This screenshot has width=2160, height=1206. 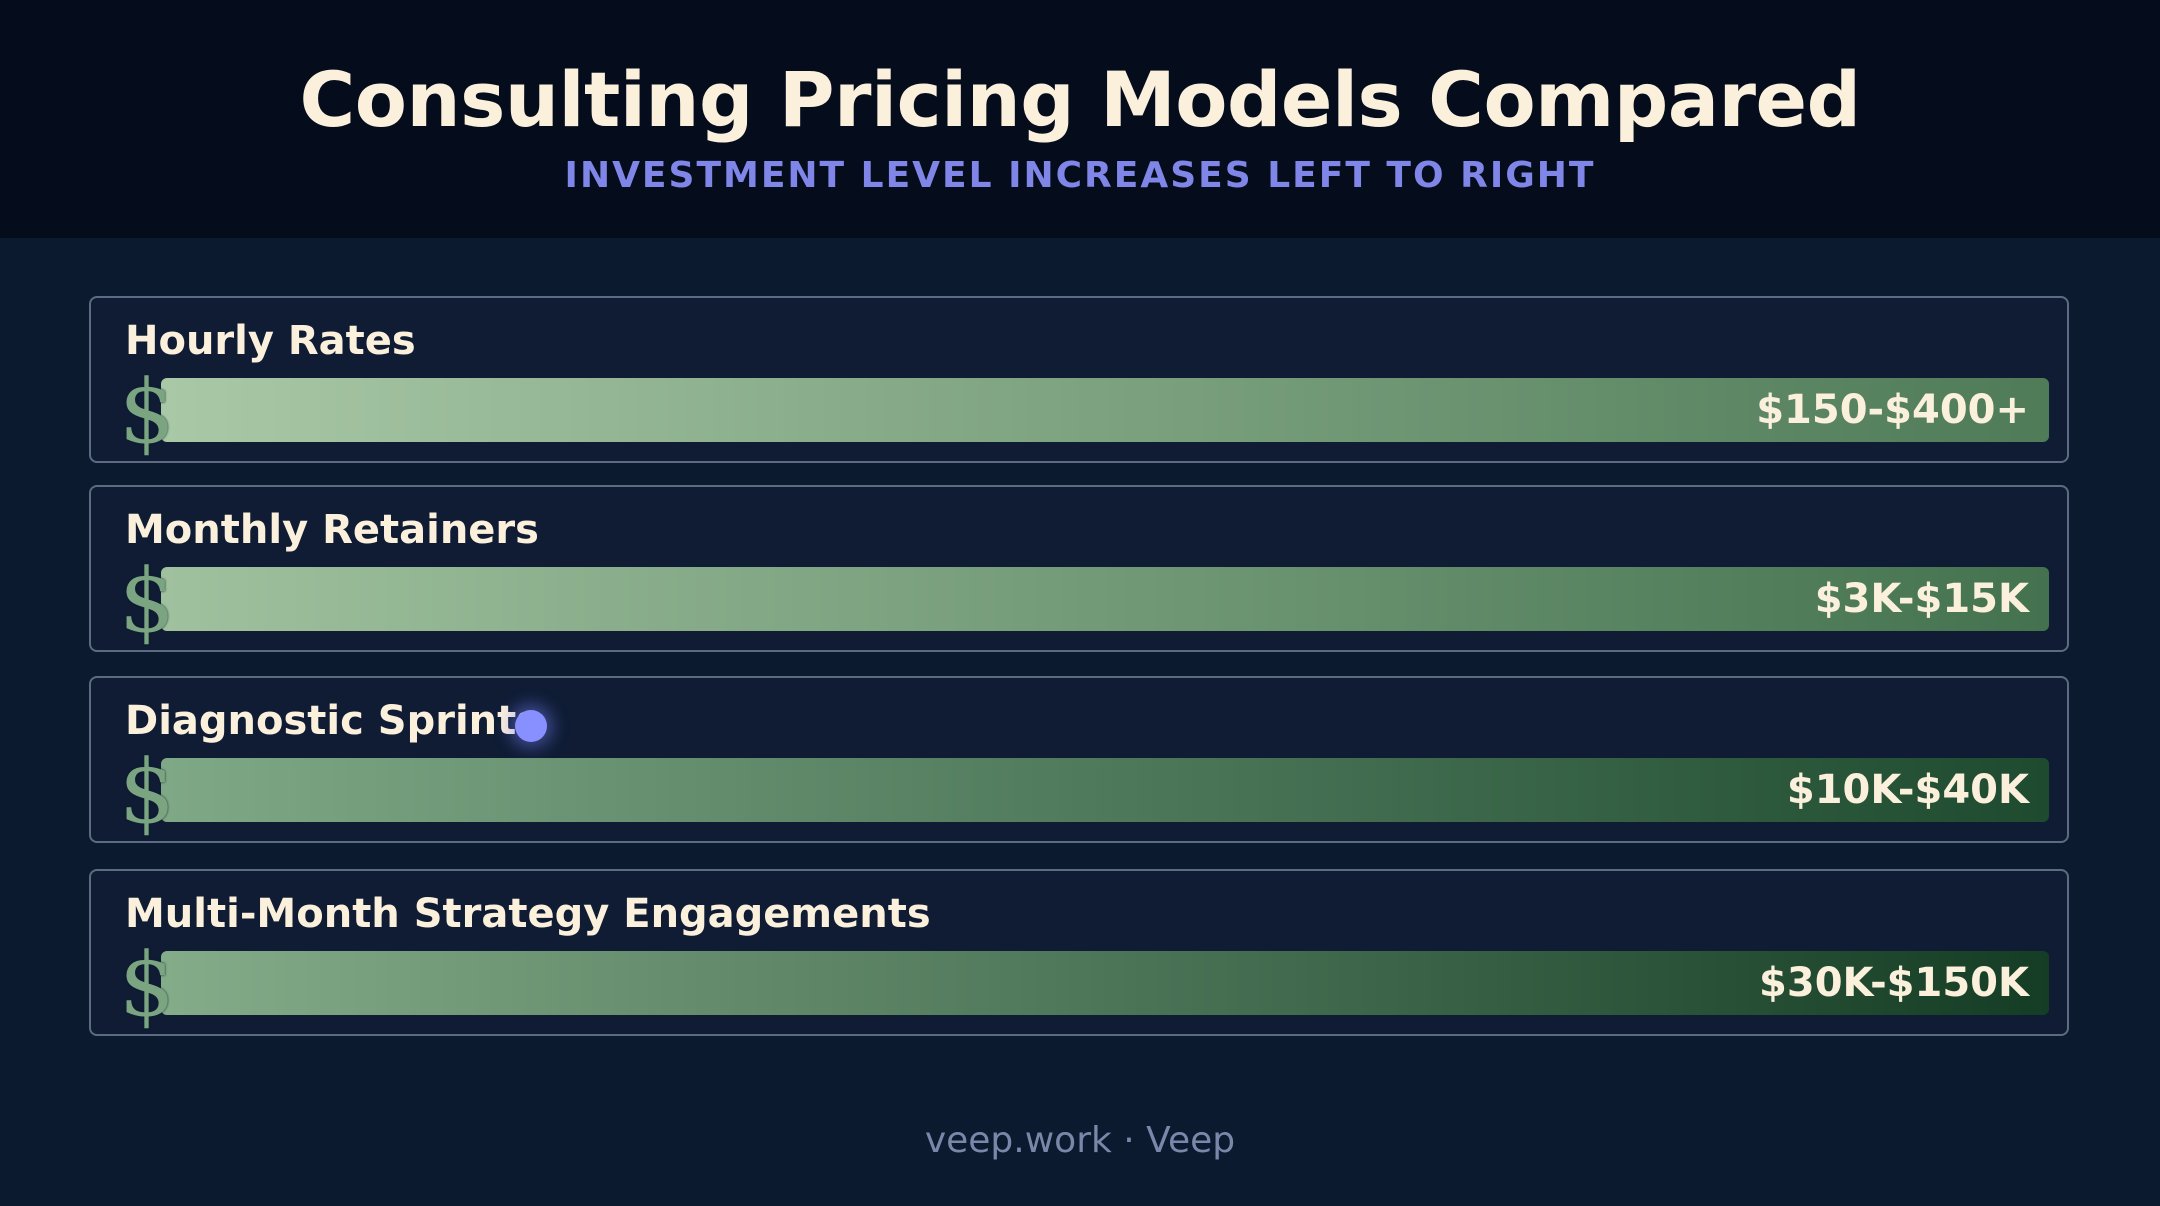 I want to click on page-subtitle: INVESTMENT LEVEL INCREASES LEFT TO RIGHT, so click(x=1080, y=175).